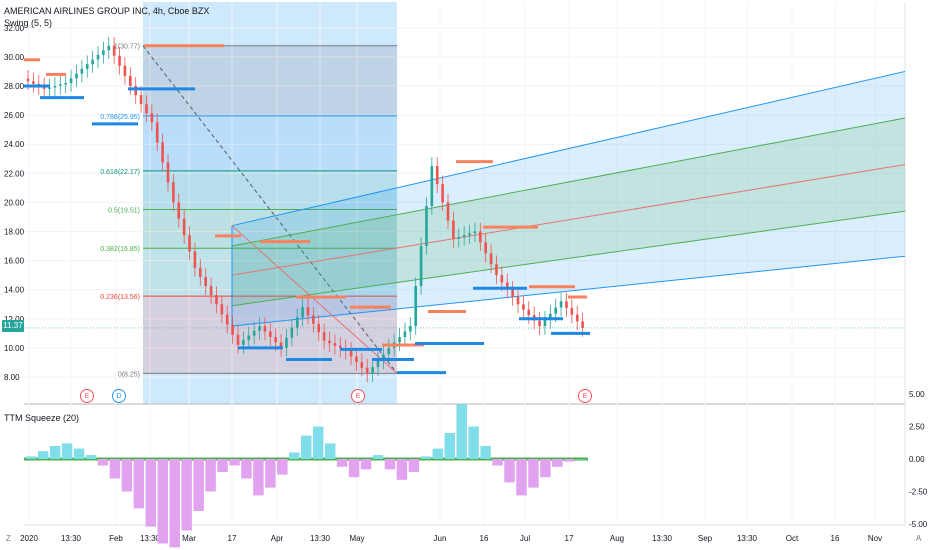 Image resolution: width=932 pixels, height=550 pixels. I want to click on oscillator-legend: TTM Squeeze (20), so click(42, 418).